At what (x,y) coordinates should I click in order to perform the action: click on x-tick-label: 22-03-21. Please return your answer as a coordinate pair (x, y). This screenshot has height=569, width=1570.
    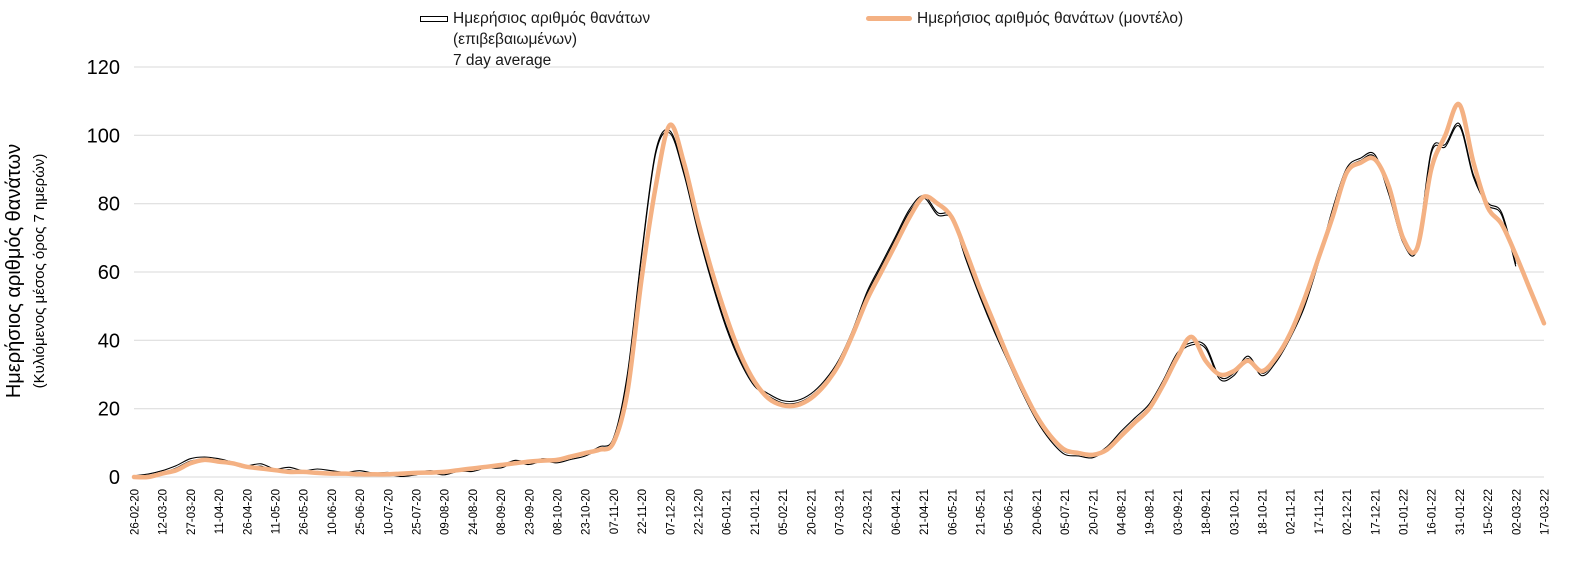
    Looking at the image, I should click on (869, 512).